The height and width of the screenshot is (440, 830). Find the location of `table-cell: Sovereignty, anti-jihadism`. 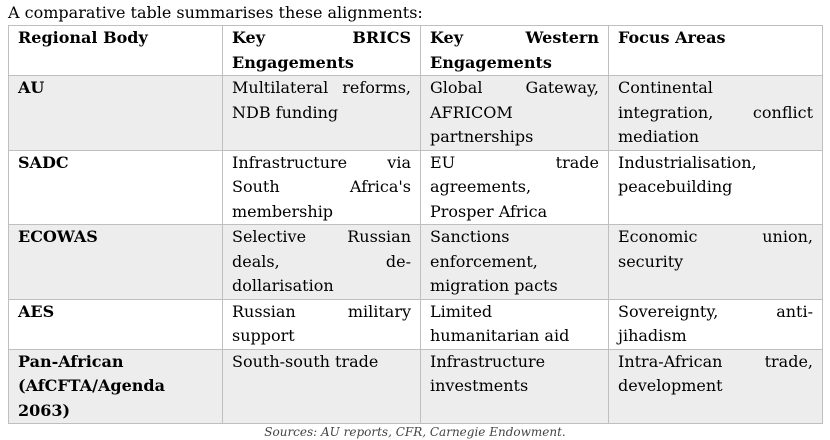

table-cell: Sovereignty, anti-jihadism is located at coordinates (715, 324).